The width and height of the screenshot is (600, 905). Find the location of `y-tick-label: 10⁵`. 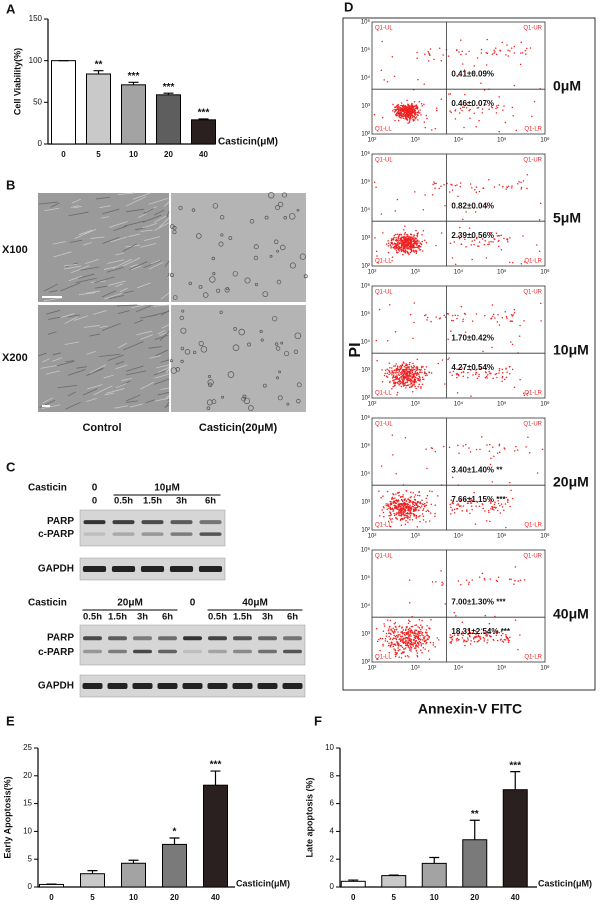

y-tick-label: 10⁵ is located at coordinates (366, 50).